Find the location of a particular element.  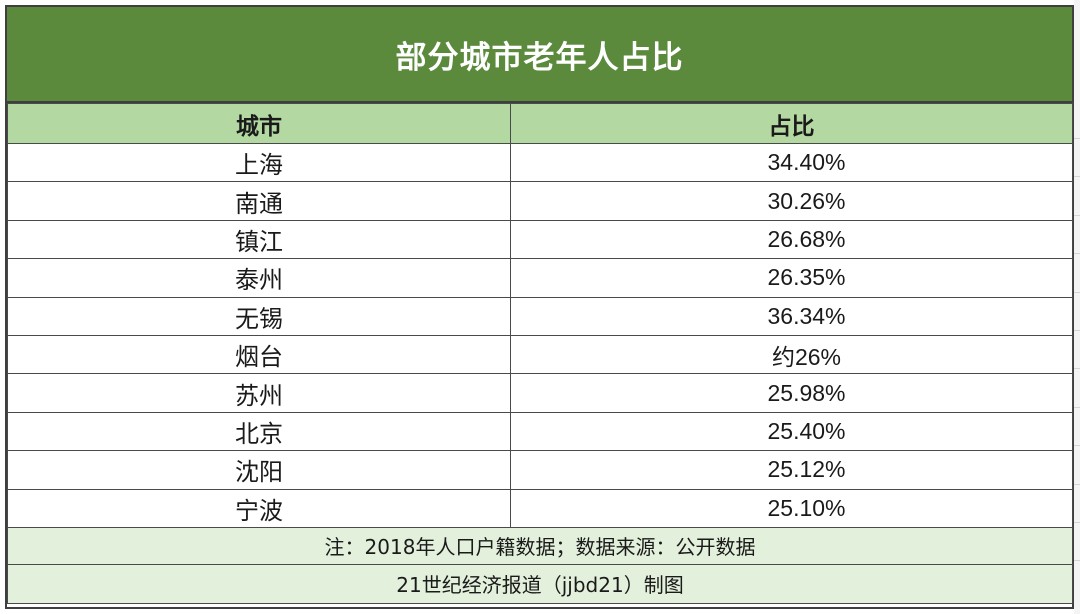

share-cell: 26.35% is located at coordinates (791, 278).